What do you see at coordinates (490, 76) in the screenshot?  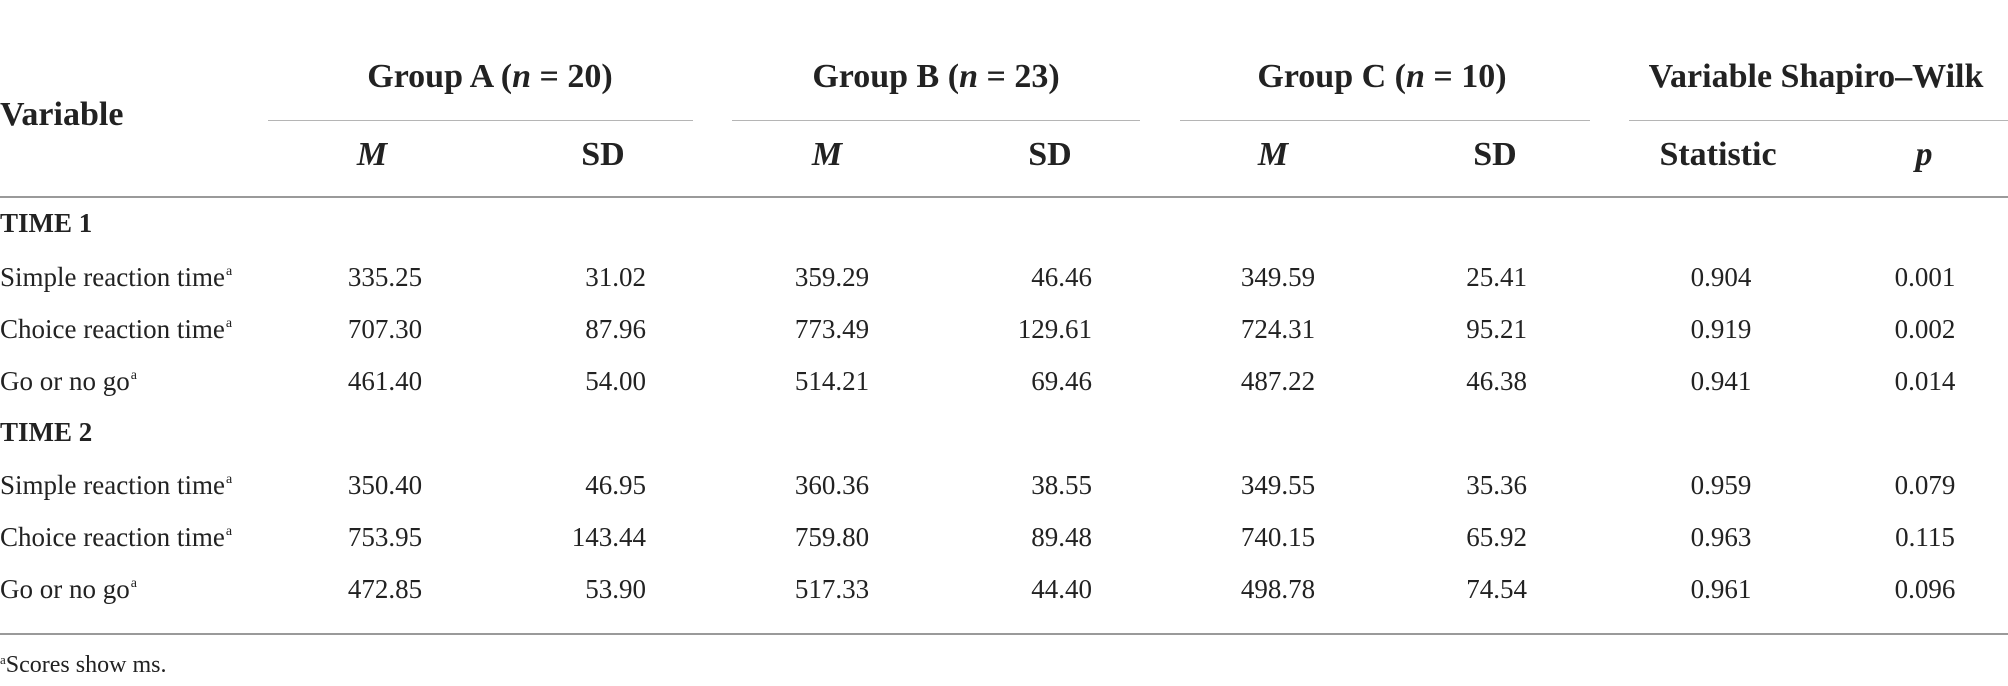 I see `group-a-header: Group A (n = 20)` at bounding box center [490, 76].